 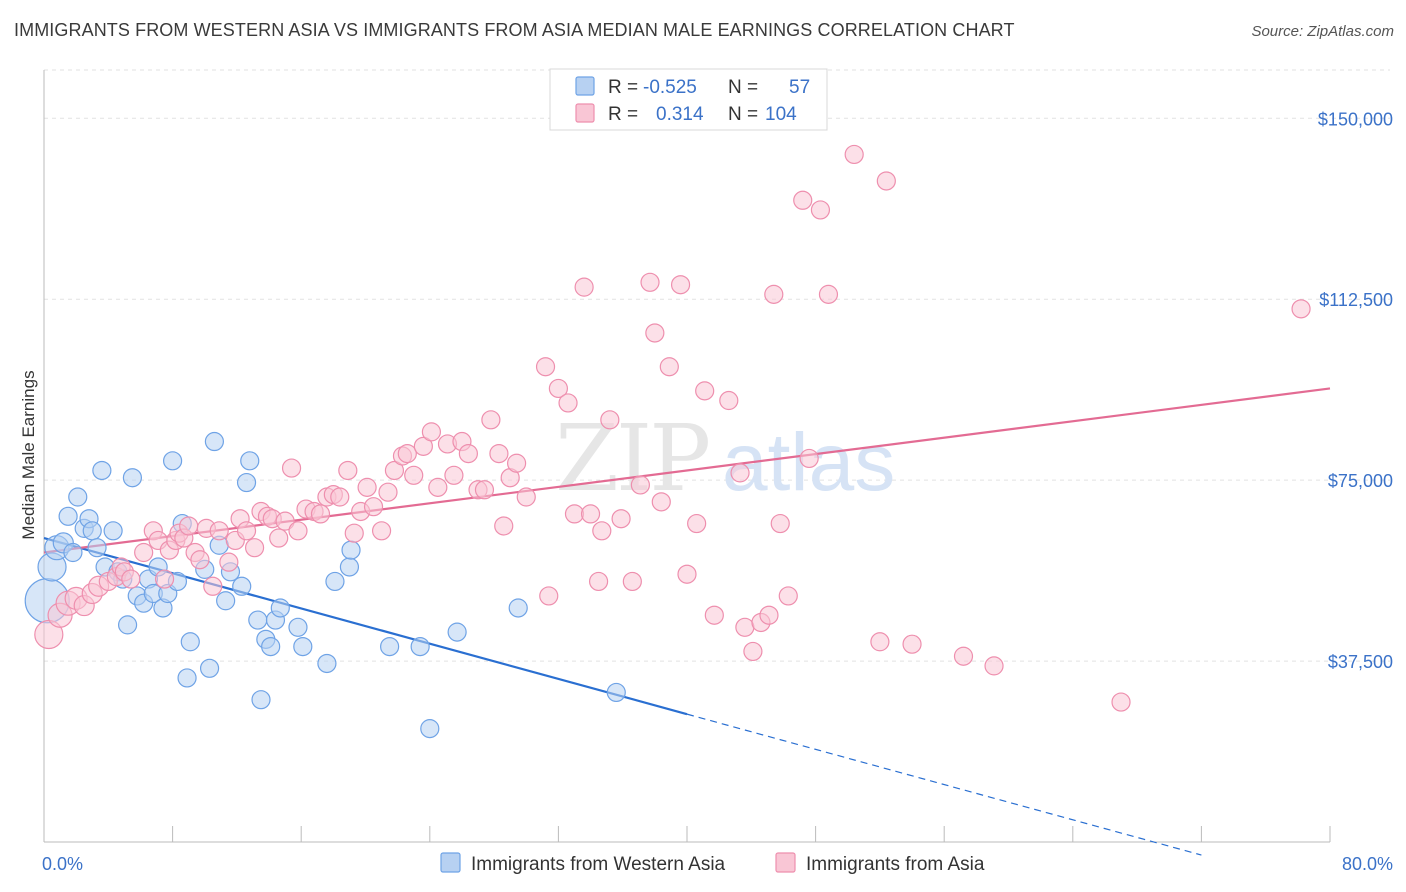 What do you see at coordinates (28, 454) in the screenshot?
I see `y-axis-label: Median Male Earnings` at bounding box center [28, 454].